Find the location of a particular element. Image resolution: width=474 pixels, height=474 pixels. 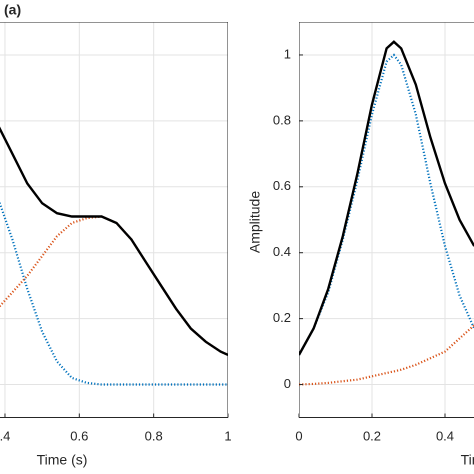

x-axis-label: Tim is located at coordinates (467, 460).